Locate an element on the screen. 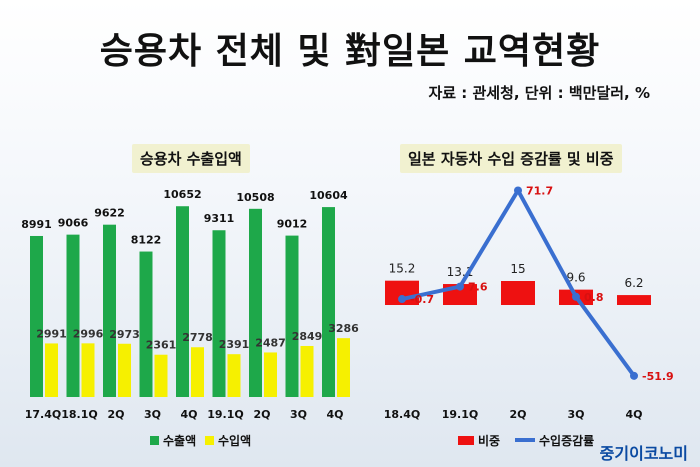  import-value-label: 2487 is located at coordinates (270, 342).